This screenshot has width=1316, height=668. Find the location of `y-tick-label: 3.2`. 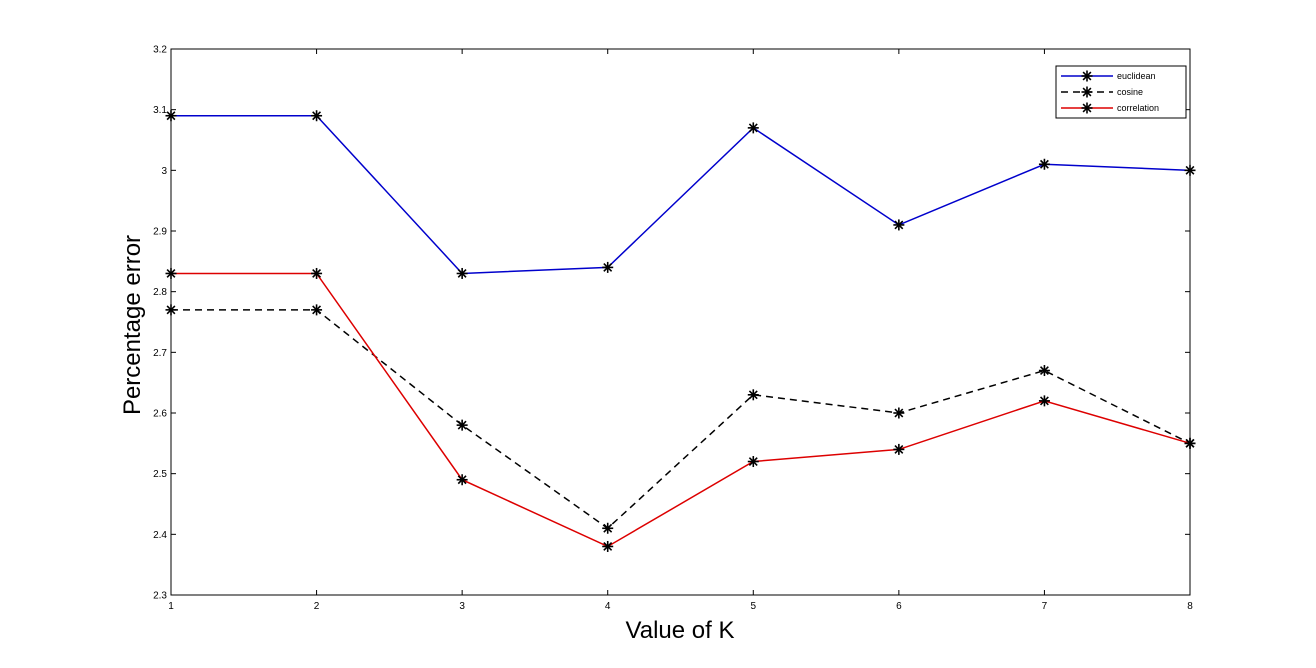

y-tick-label: 3.2 is located at coordinates (160, 50).